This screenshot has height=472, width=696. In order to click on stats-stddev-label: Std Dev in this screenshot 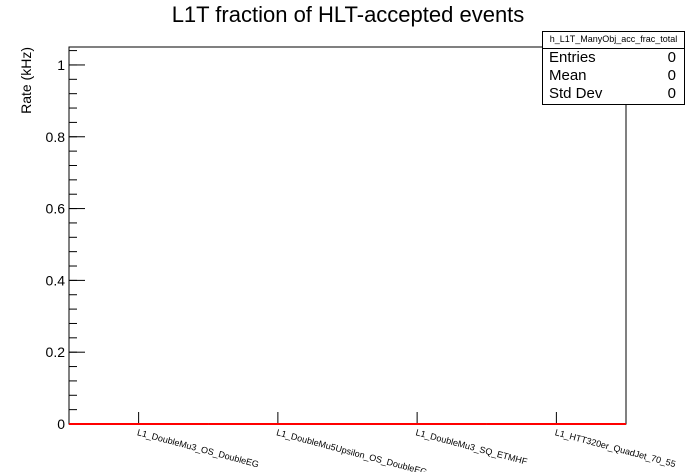, I will do `click(576, 93)`.